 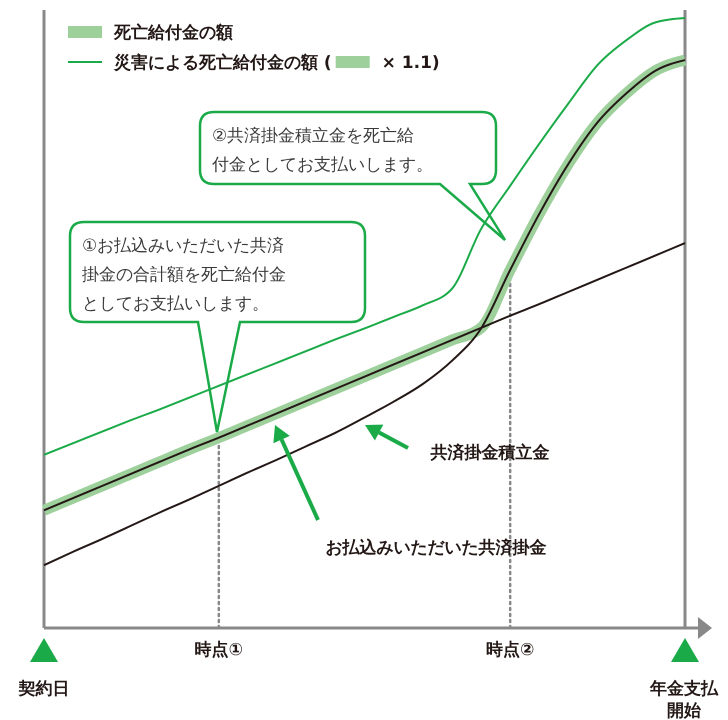 What do you see at coordinates (219, 650) in the screenshot?
I see `x-tick-label: 時点①` at bounding box center [219, 650].